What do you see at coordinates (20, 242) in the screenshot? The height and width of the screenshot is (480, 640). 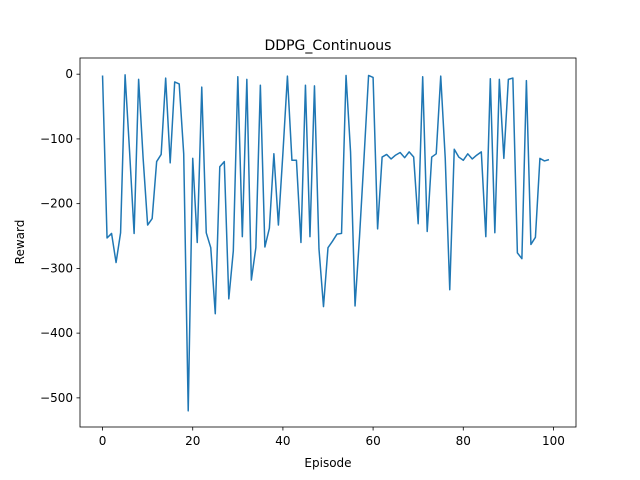 I see `y-axis-label: Reward` at bounding box center [20, 242].